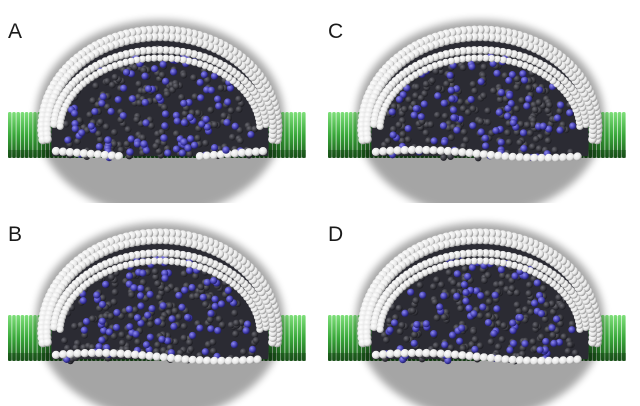  I want to click on escaping-solutes, so click(167, 145).